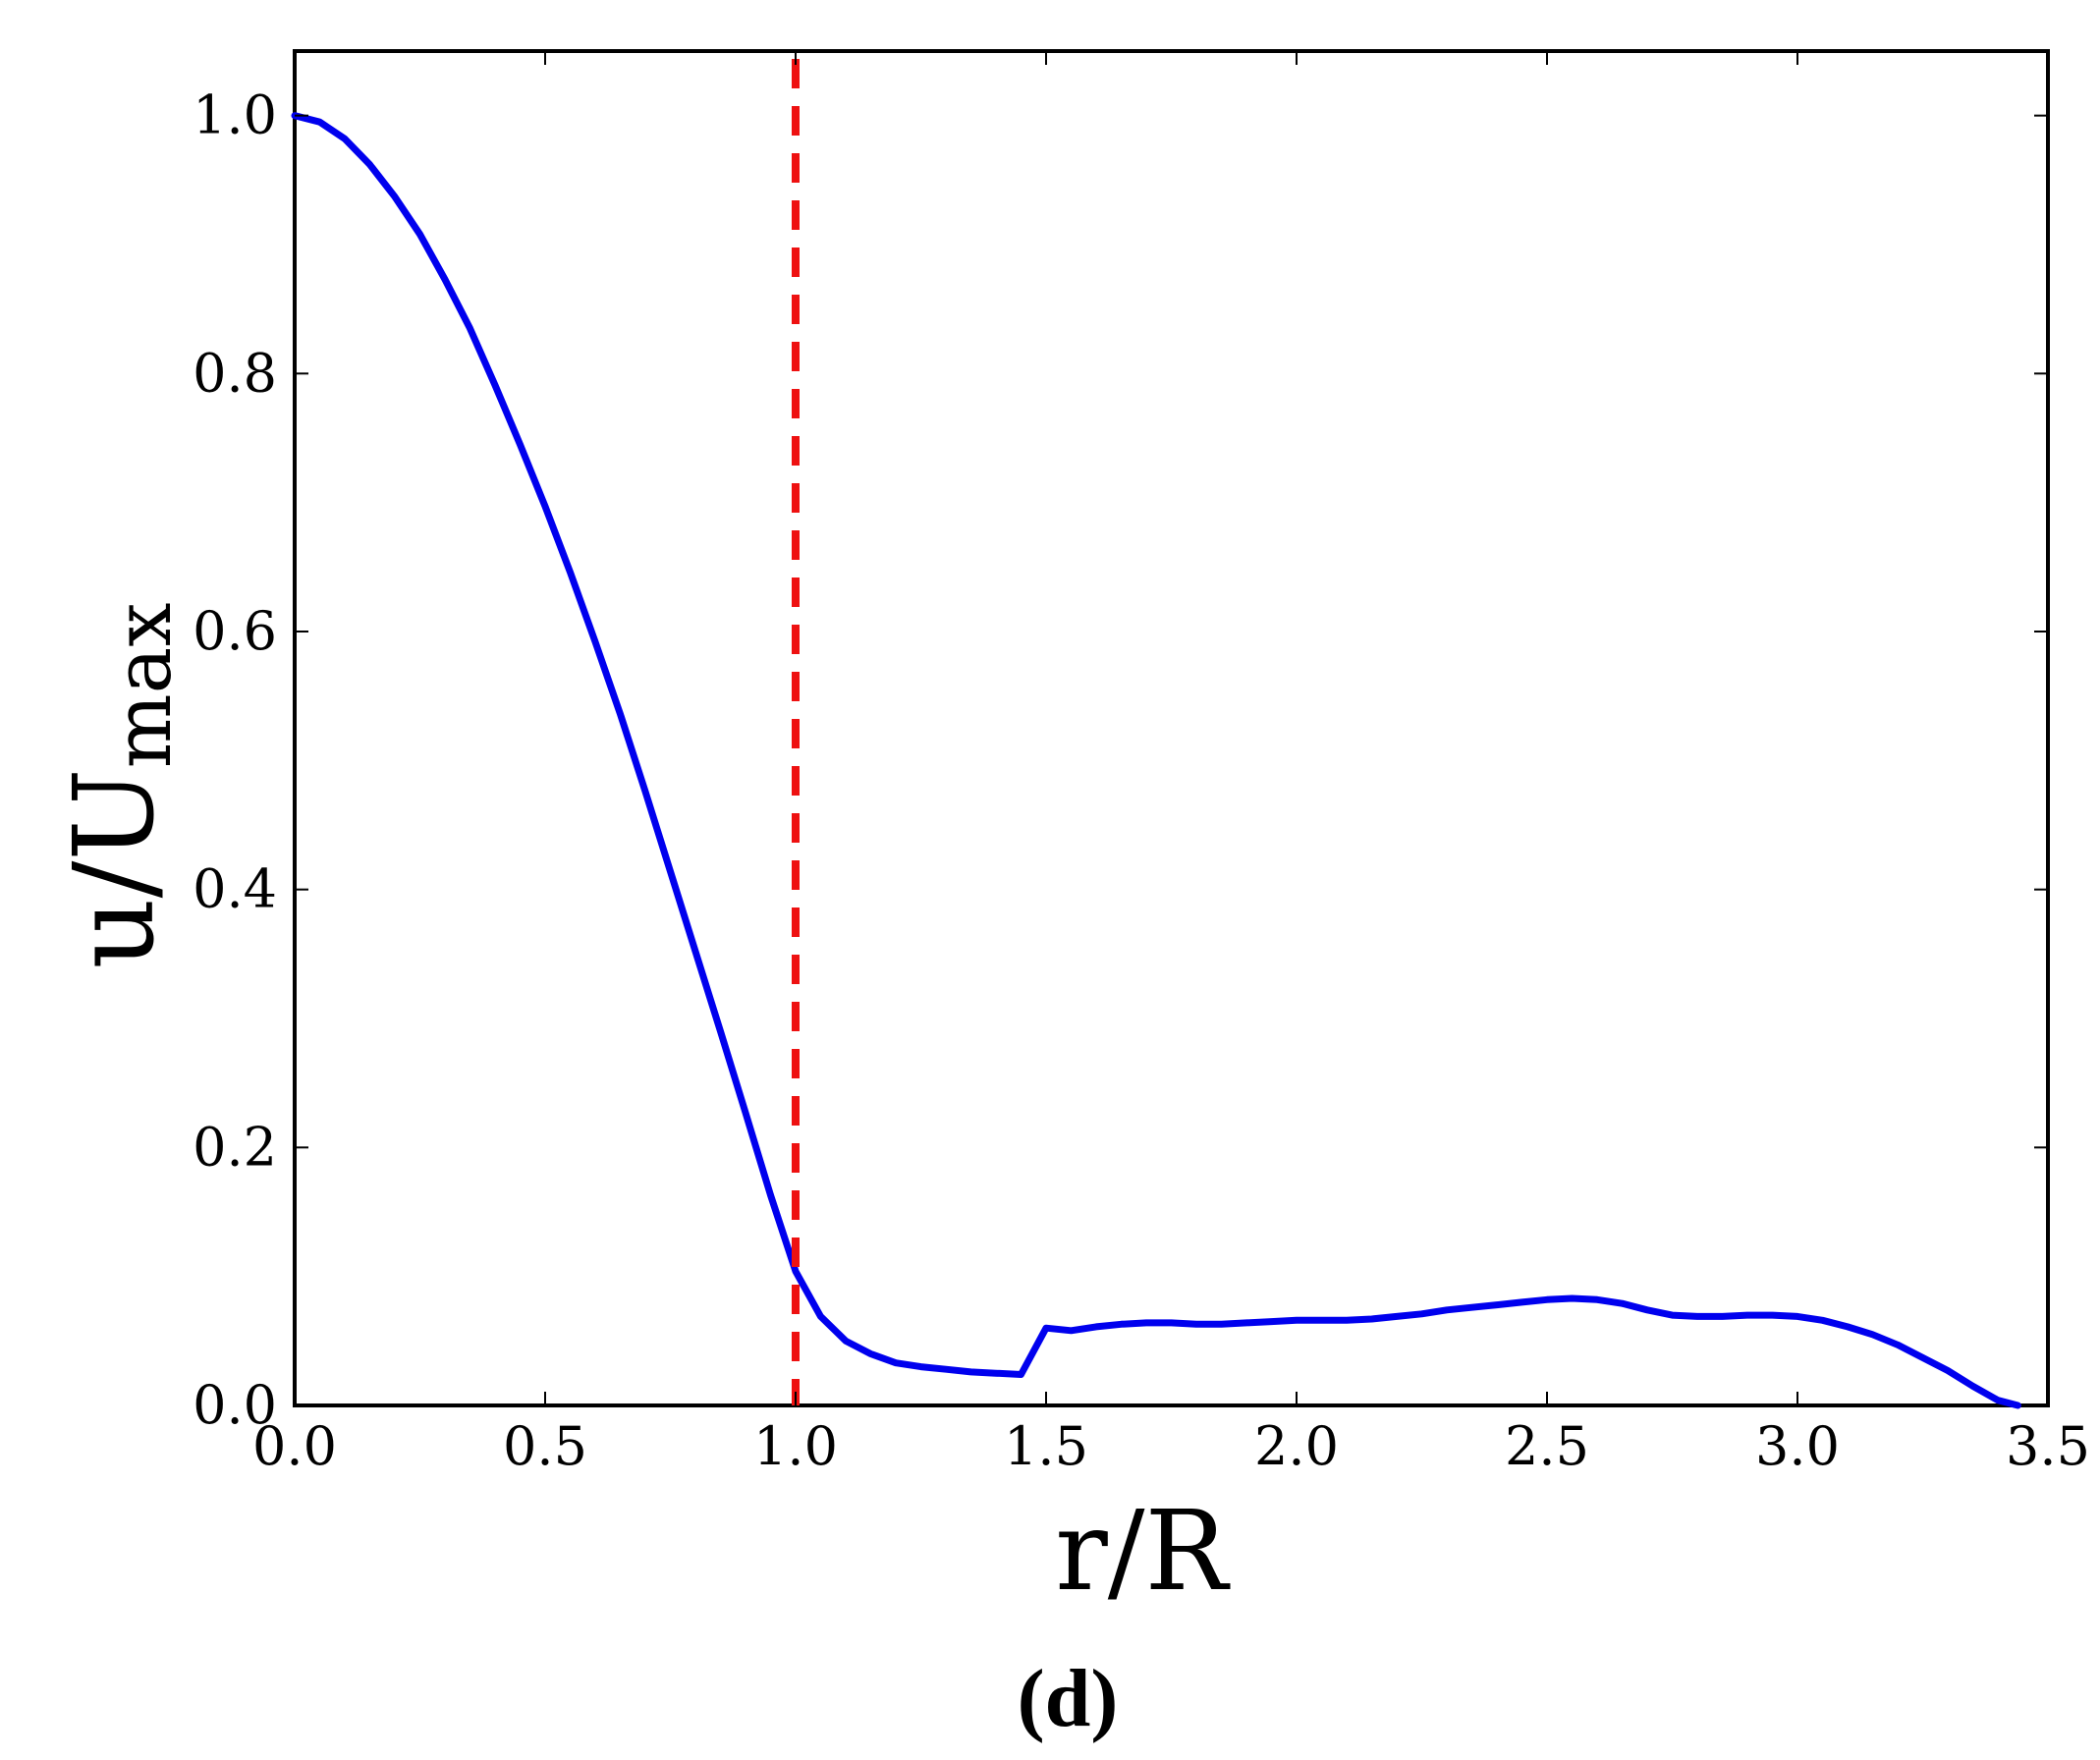  What do you see at coordinates (115, 868) in the screenshot?
I see `y-axis-title-main: u/U` at bounding box center [115, 868].